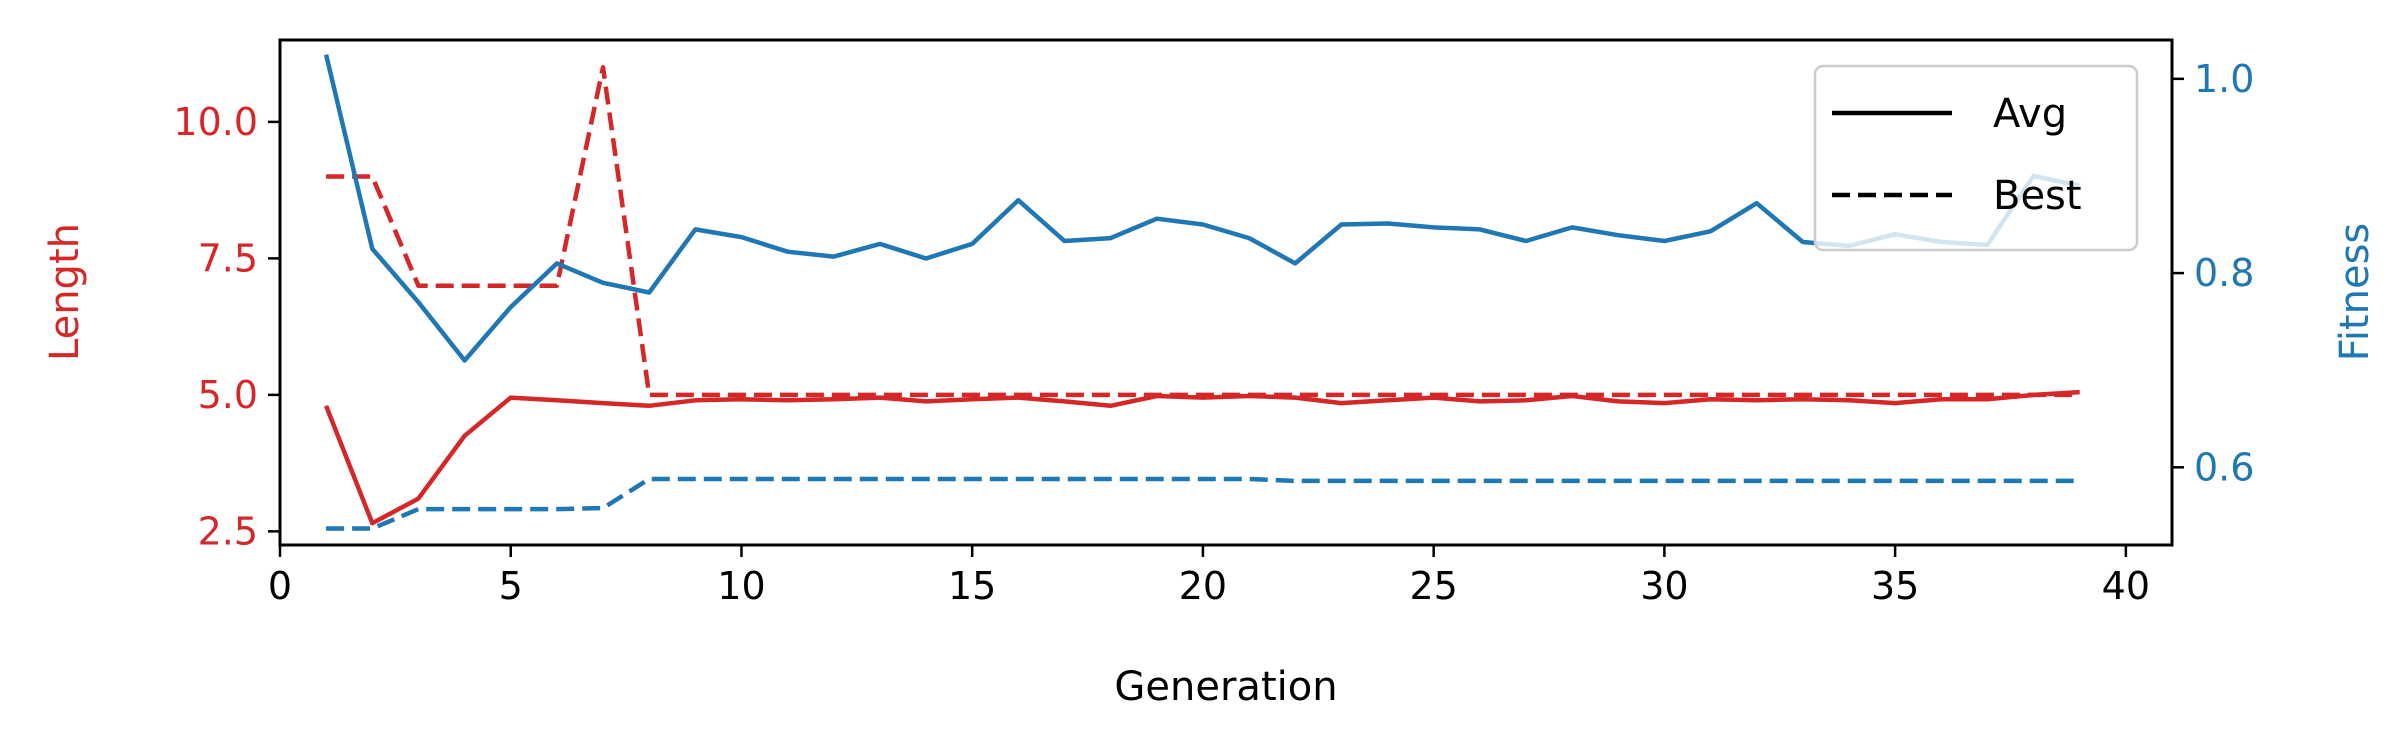  What do you see at coordinates (2030, 114) in the screenshot?
I see `legend-avg-label: Avg` at bounding box center [2030, 114].